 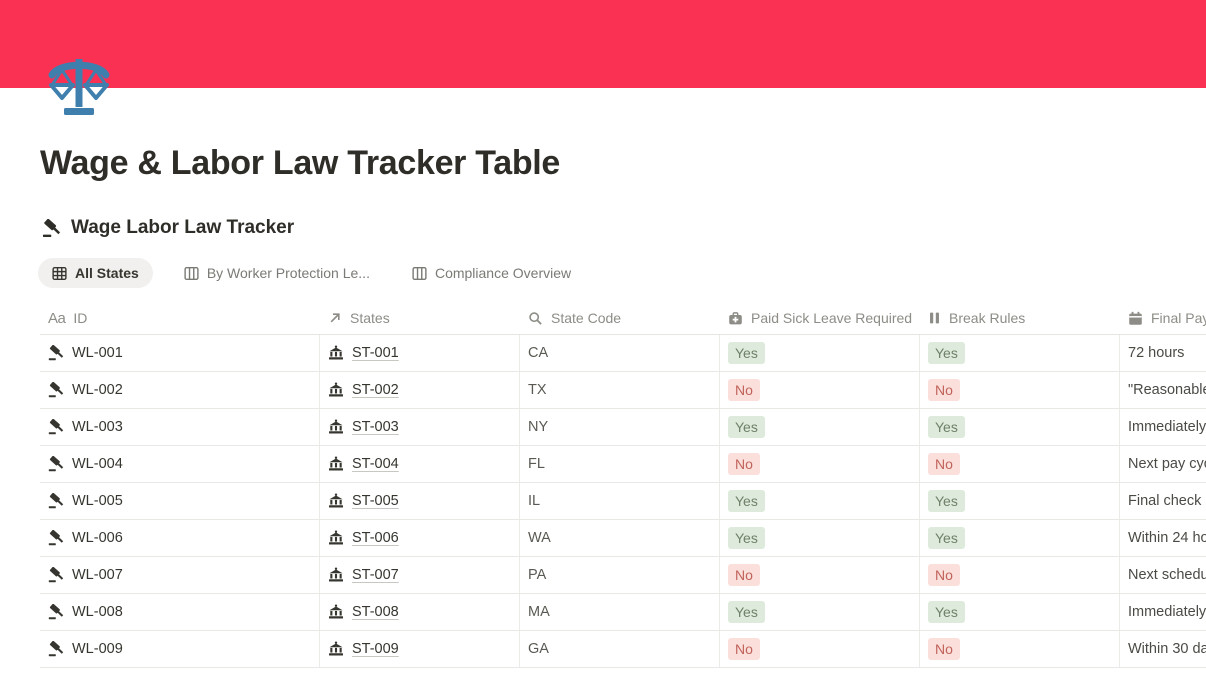 What do you see at coordinates (180, 649) in the screenshot?
I see `cell-id: WL-009` at bounding box center [180, 649].